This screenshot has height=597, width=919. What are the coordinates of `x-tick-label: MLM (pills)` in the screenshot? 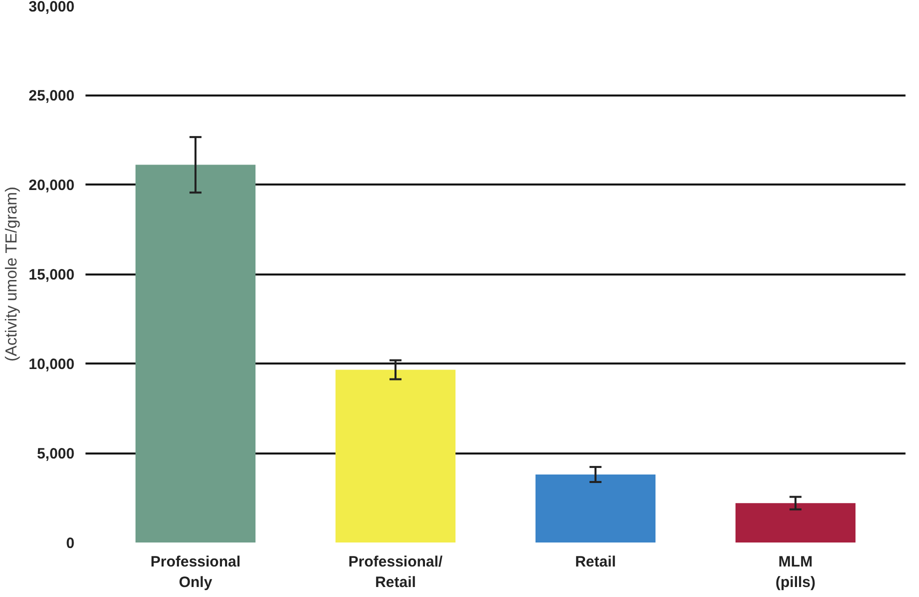 It's located at (796, 572).